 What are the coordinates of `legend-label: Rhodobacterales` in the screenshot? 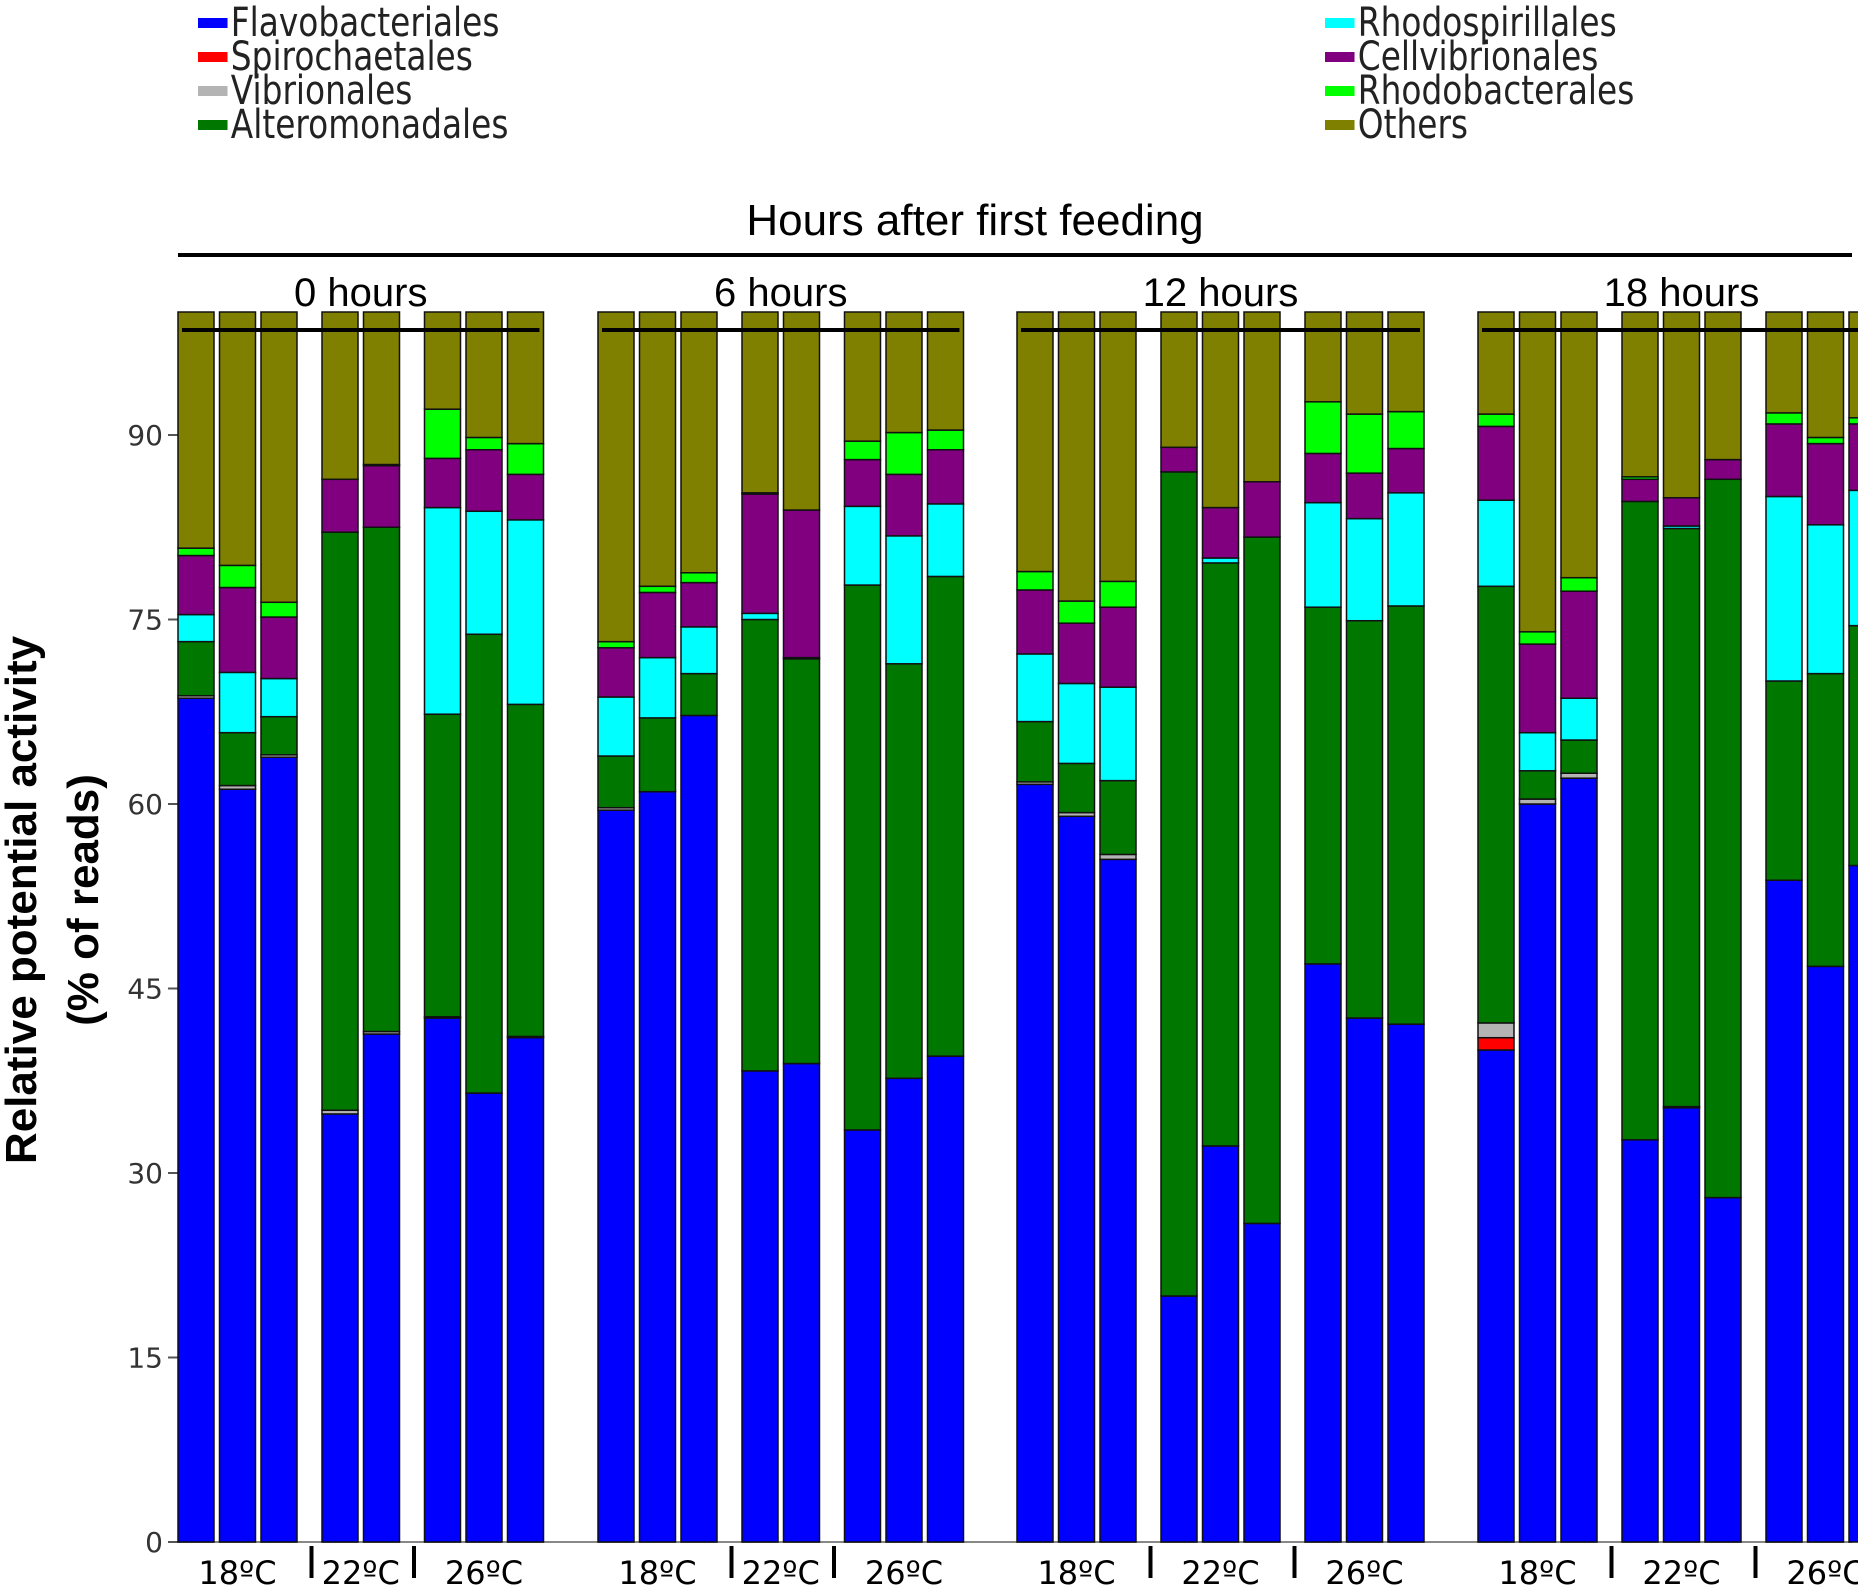 It's located at (1496, 91).